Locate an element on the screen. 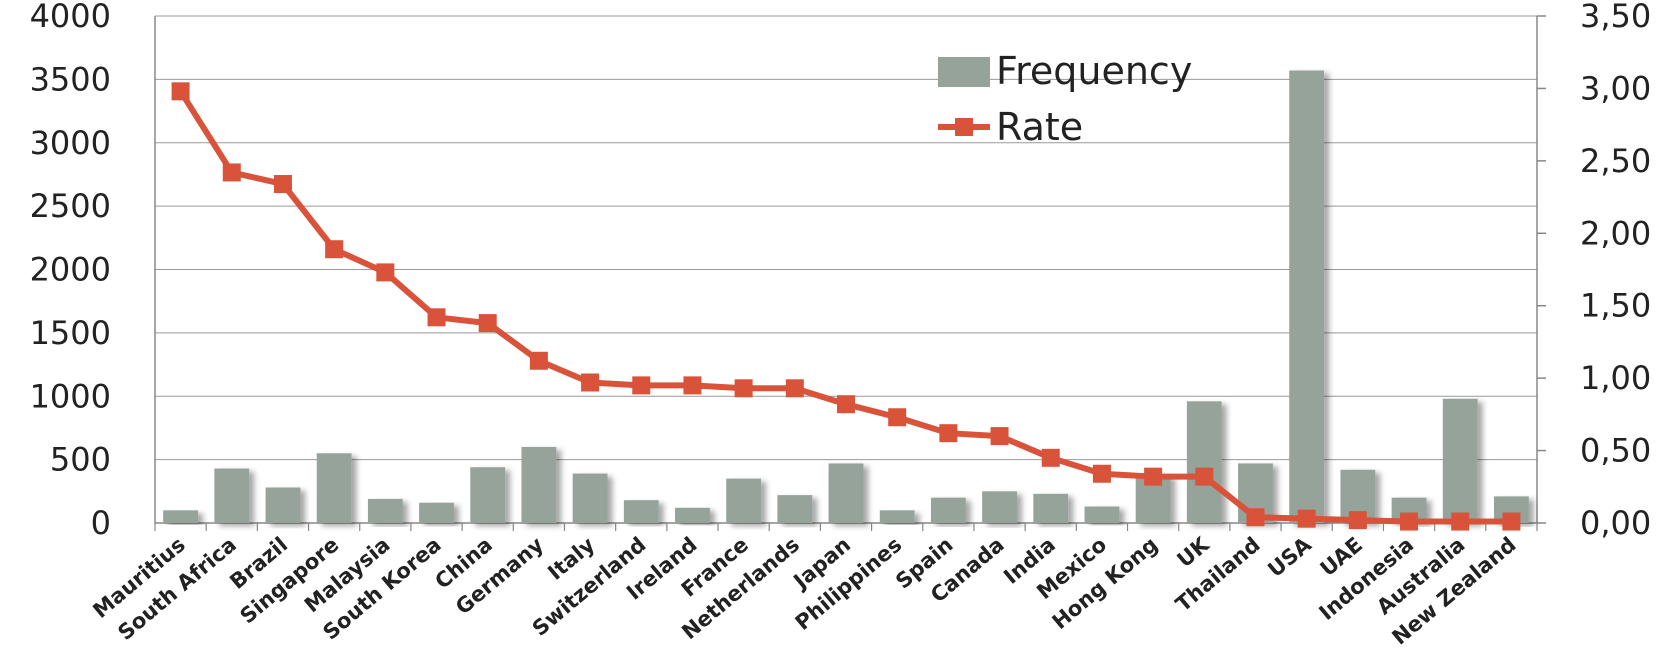 The width and height of the screenshot is (1671, 670). y-left-tick-label: 3500 is located at coordinates (70, 79).